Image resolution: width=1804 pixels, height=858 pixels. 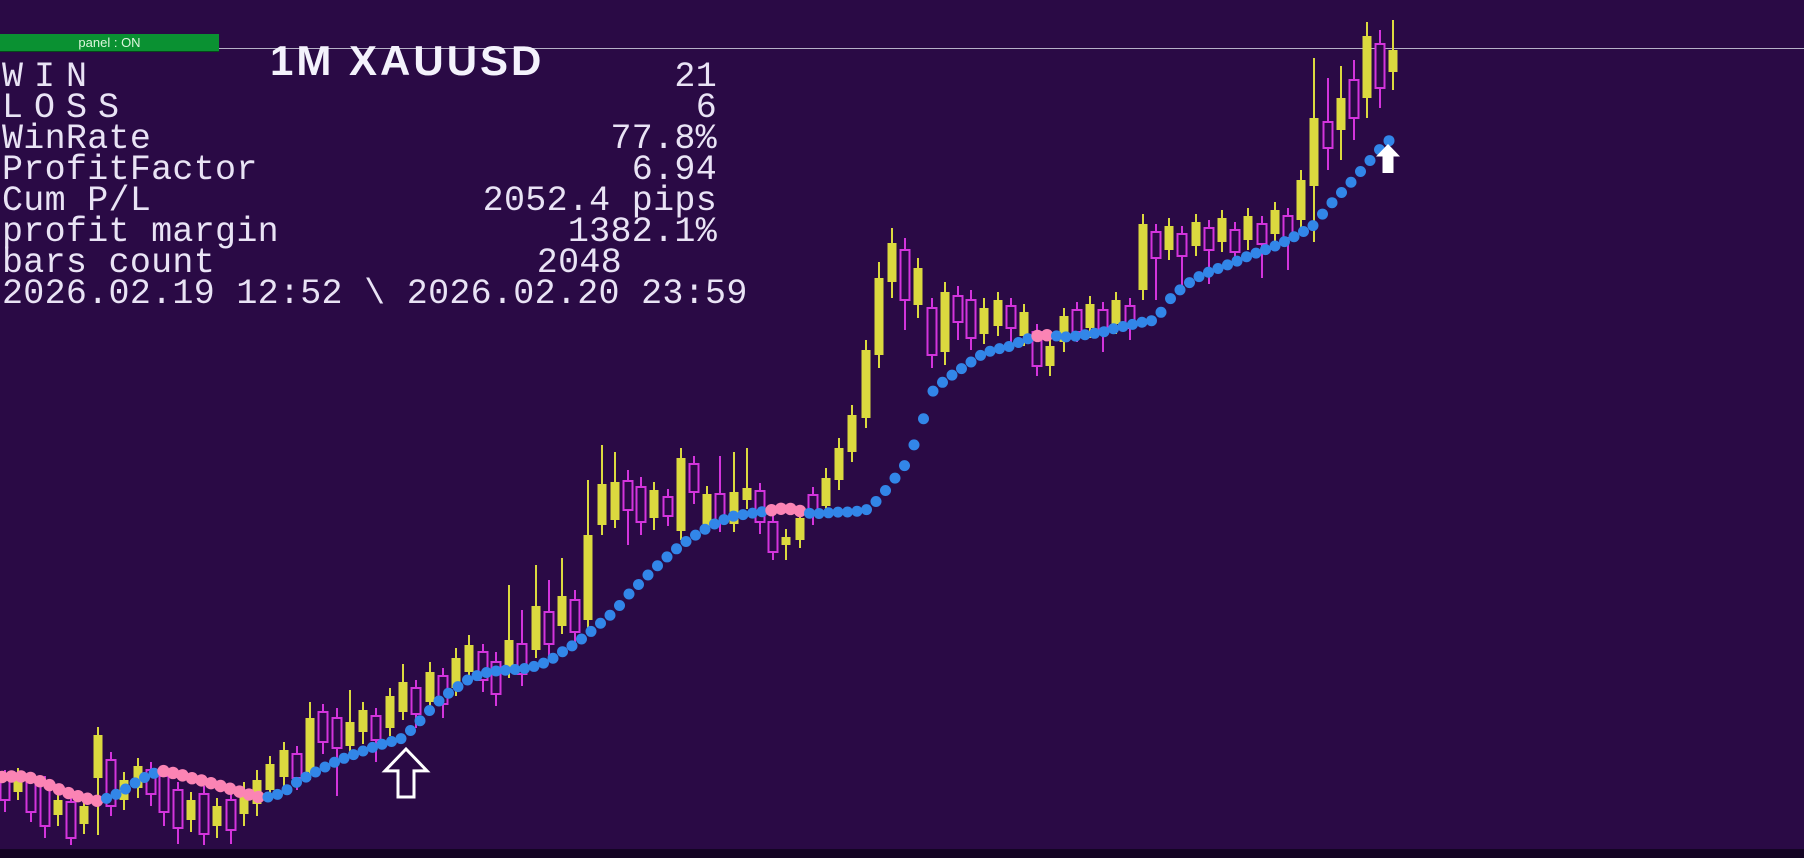 I want to click on stat-value: 2048, so click(x=579, y=263).